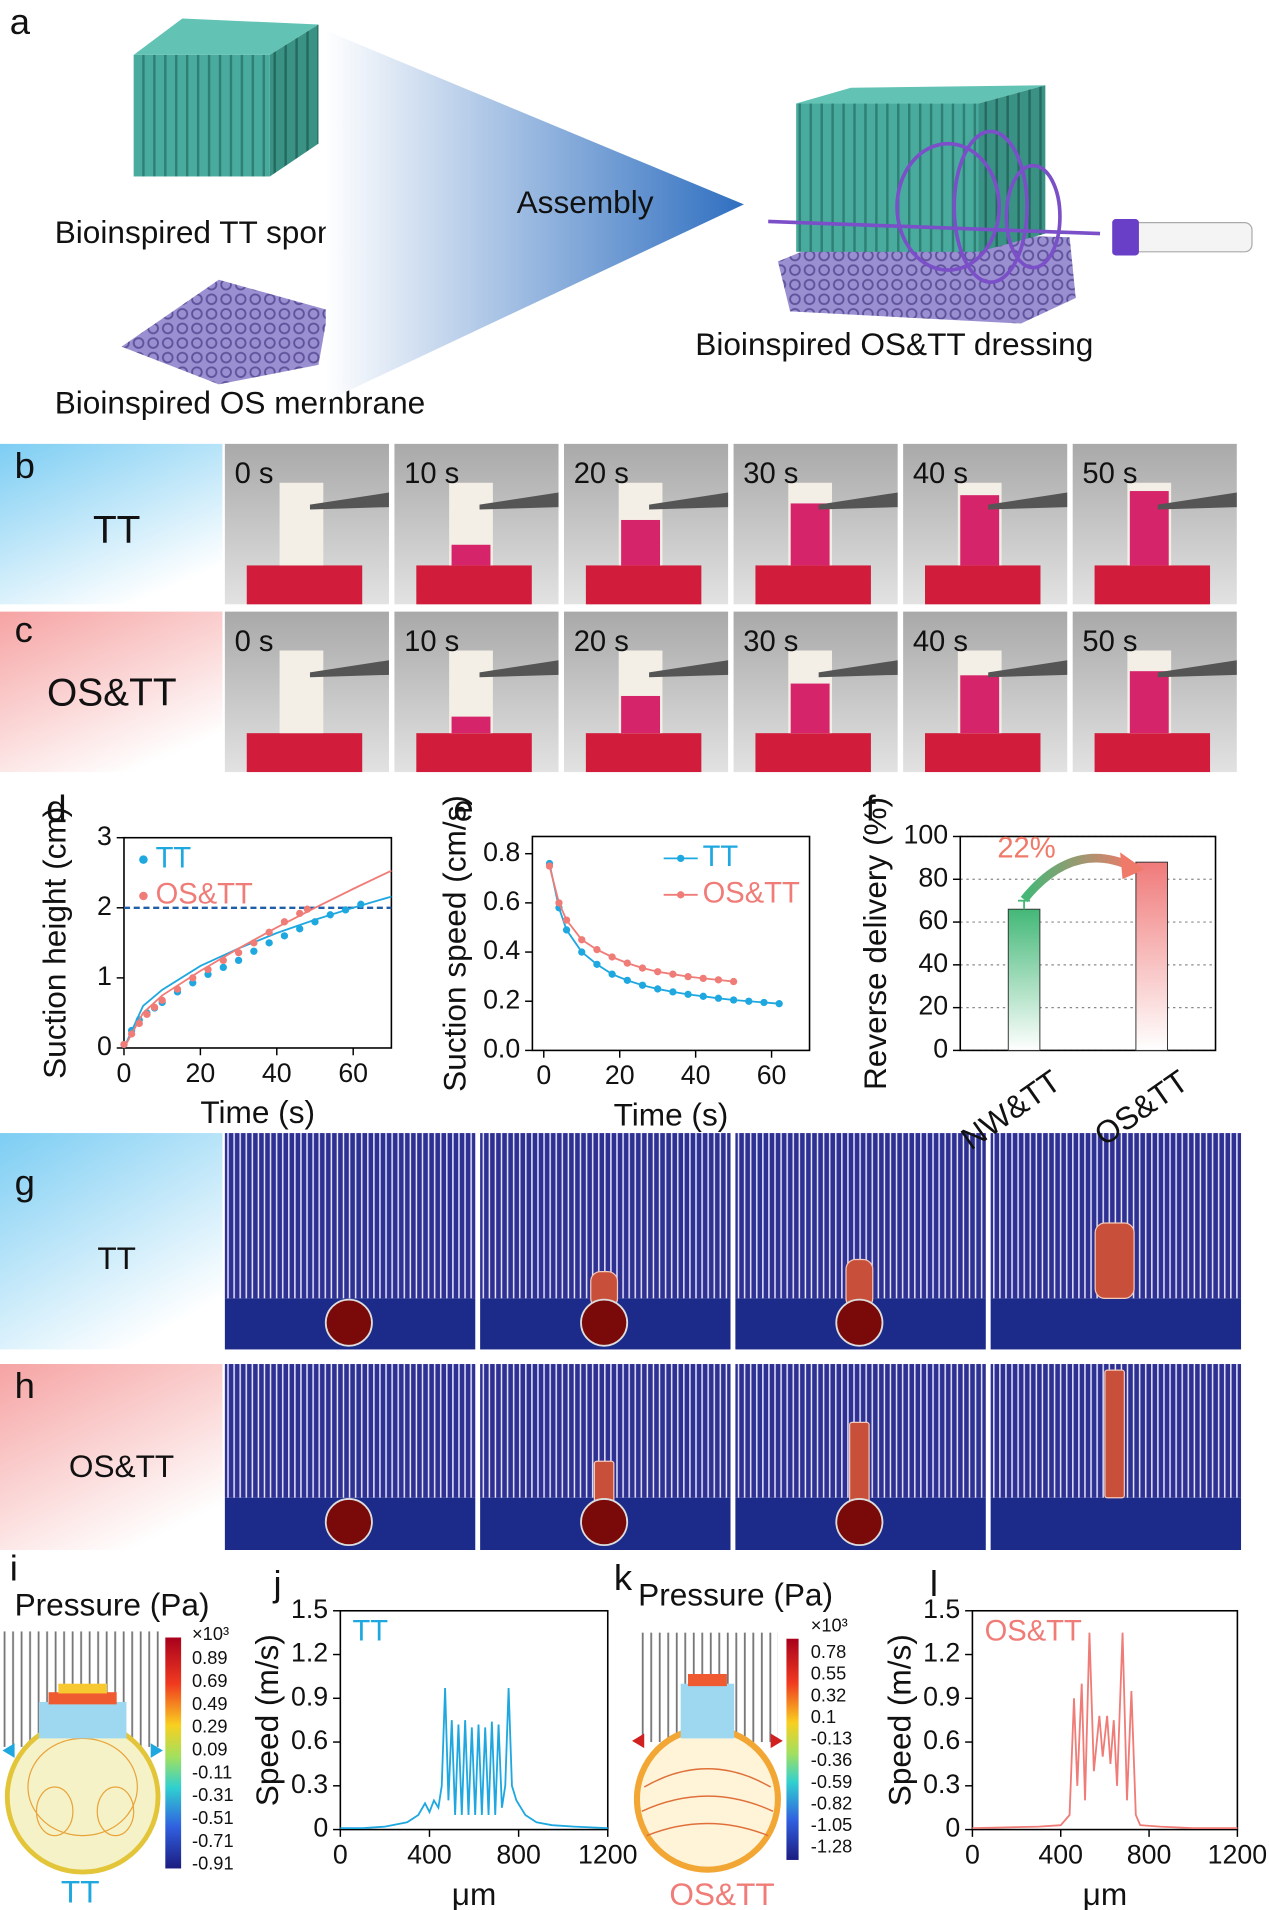  I want to click on colorbar-tick-label: 0.55, so click(828, 1673).